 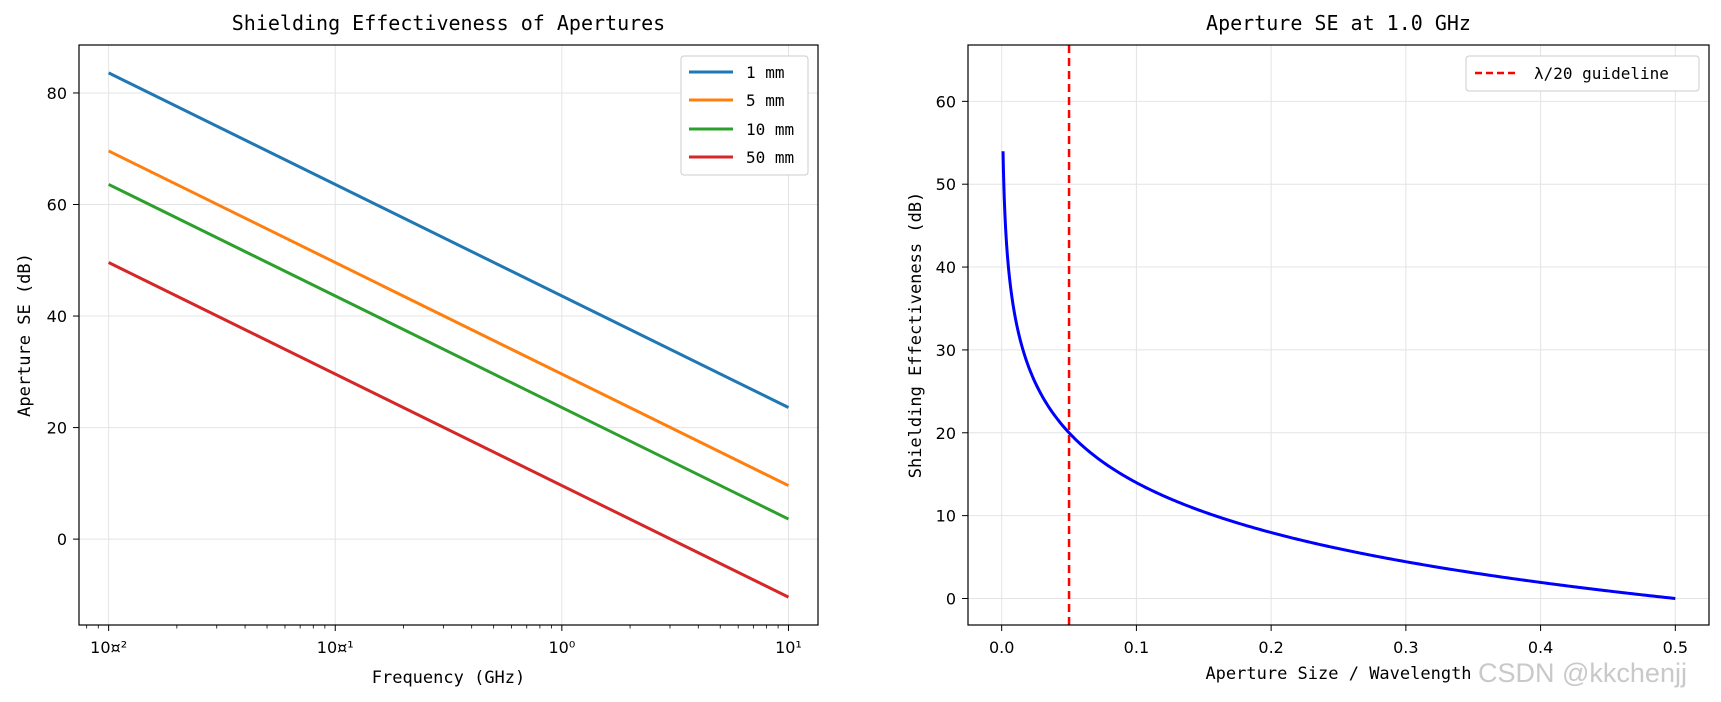 What do you see at coordinates (770, 157) in the screenshot?
I see `legend-label-50mm: 50 mm` at bounding box center [770, 157].